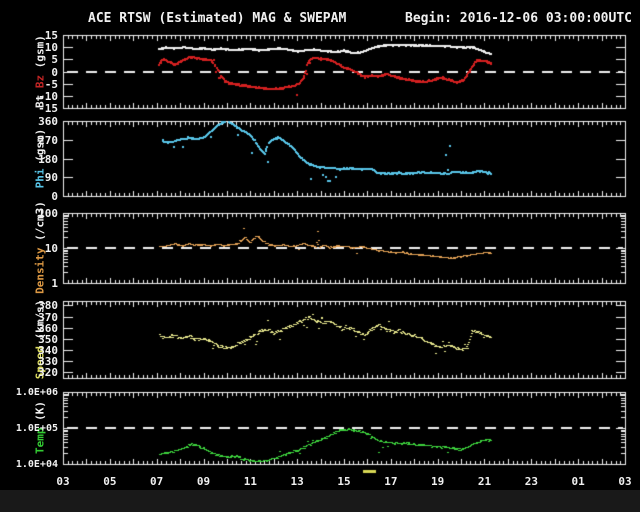  Describe the element at coordinates (48, 351) in the screenshot. I see `y-tick-label: 340` at that location.